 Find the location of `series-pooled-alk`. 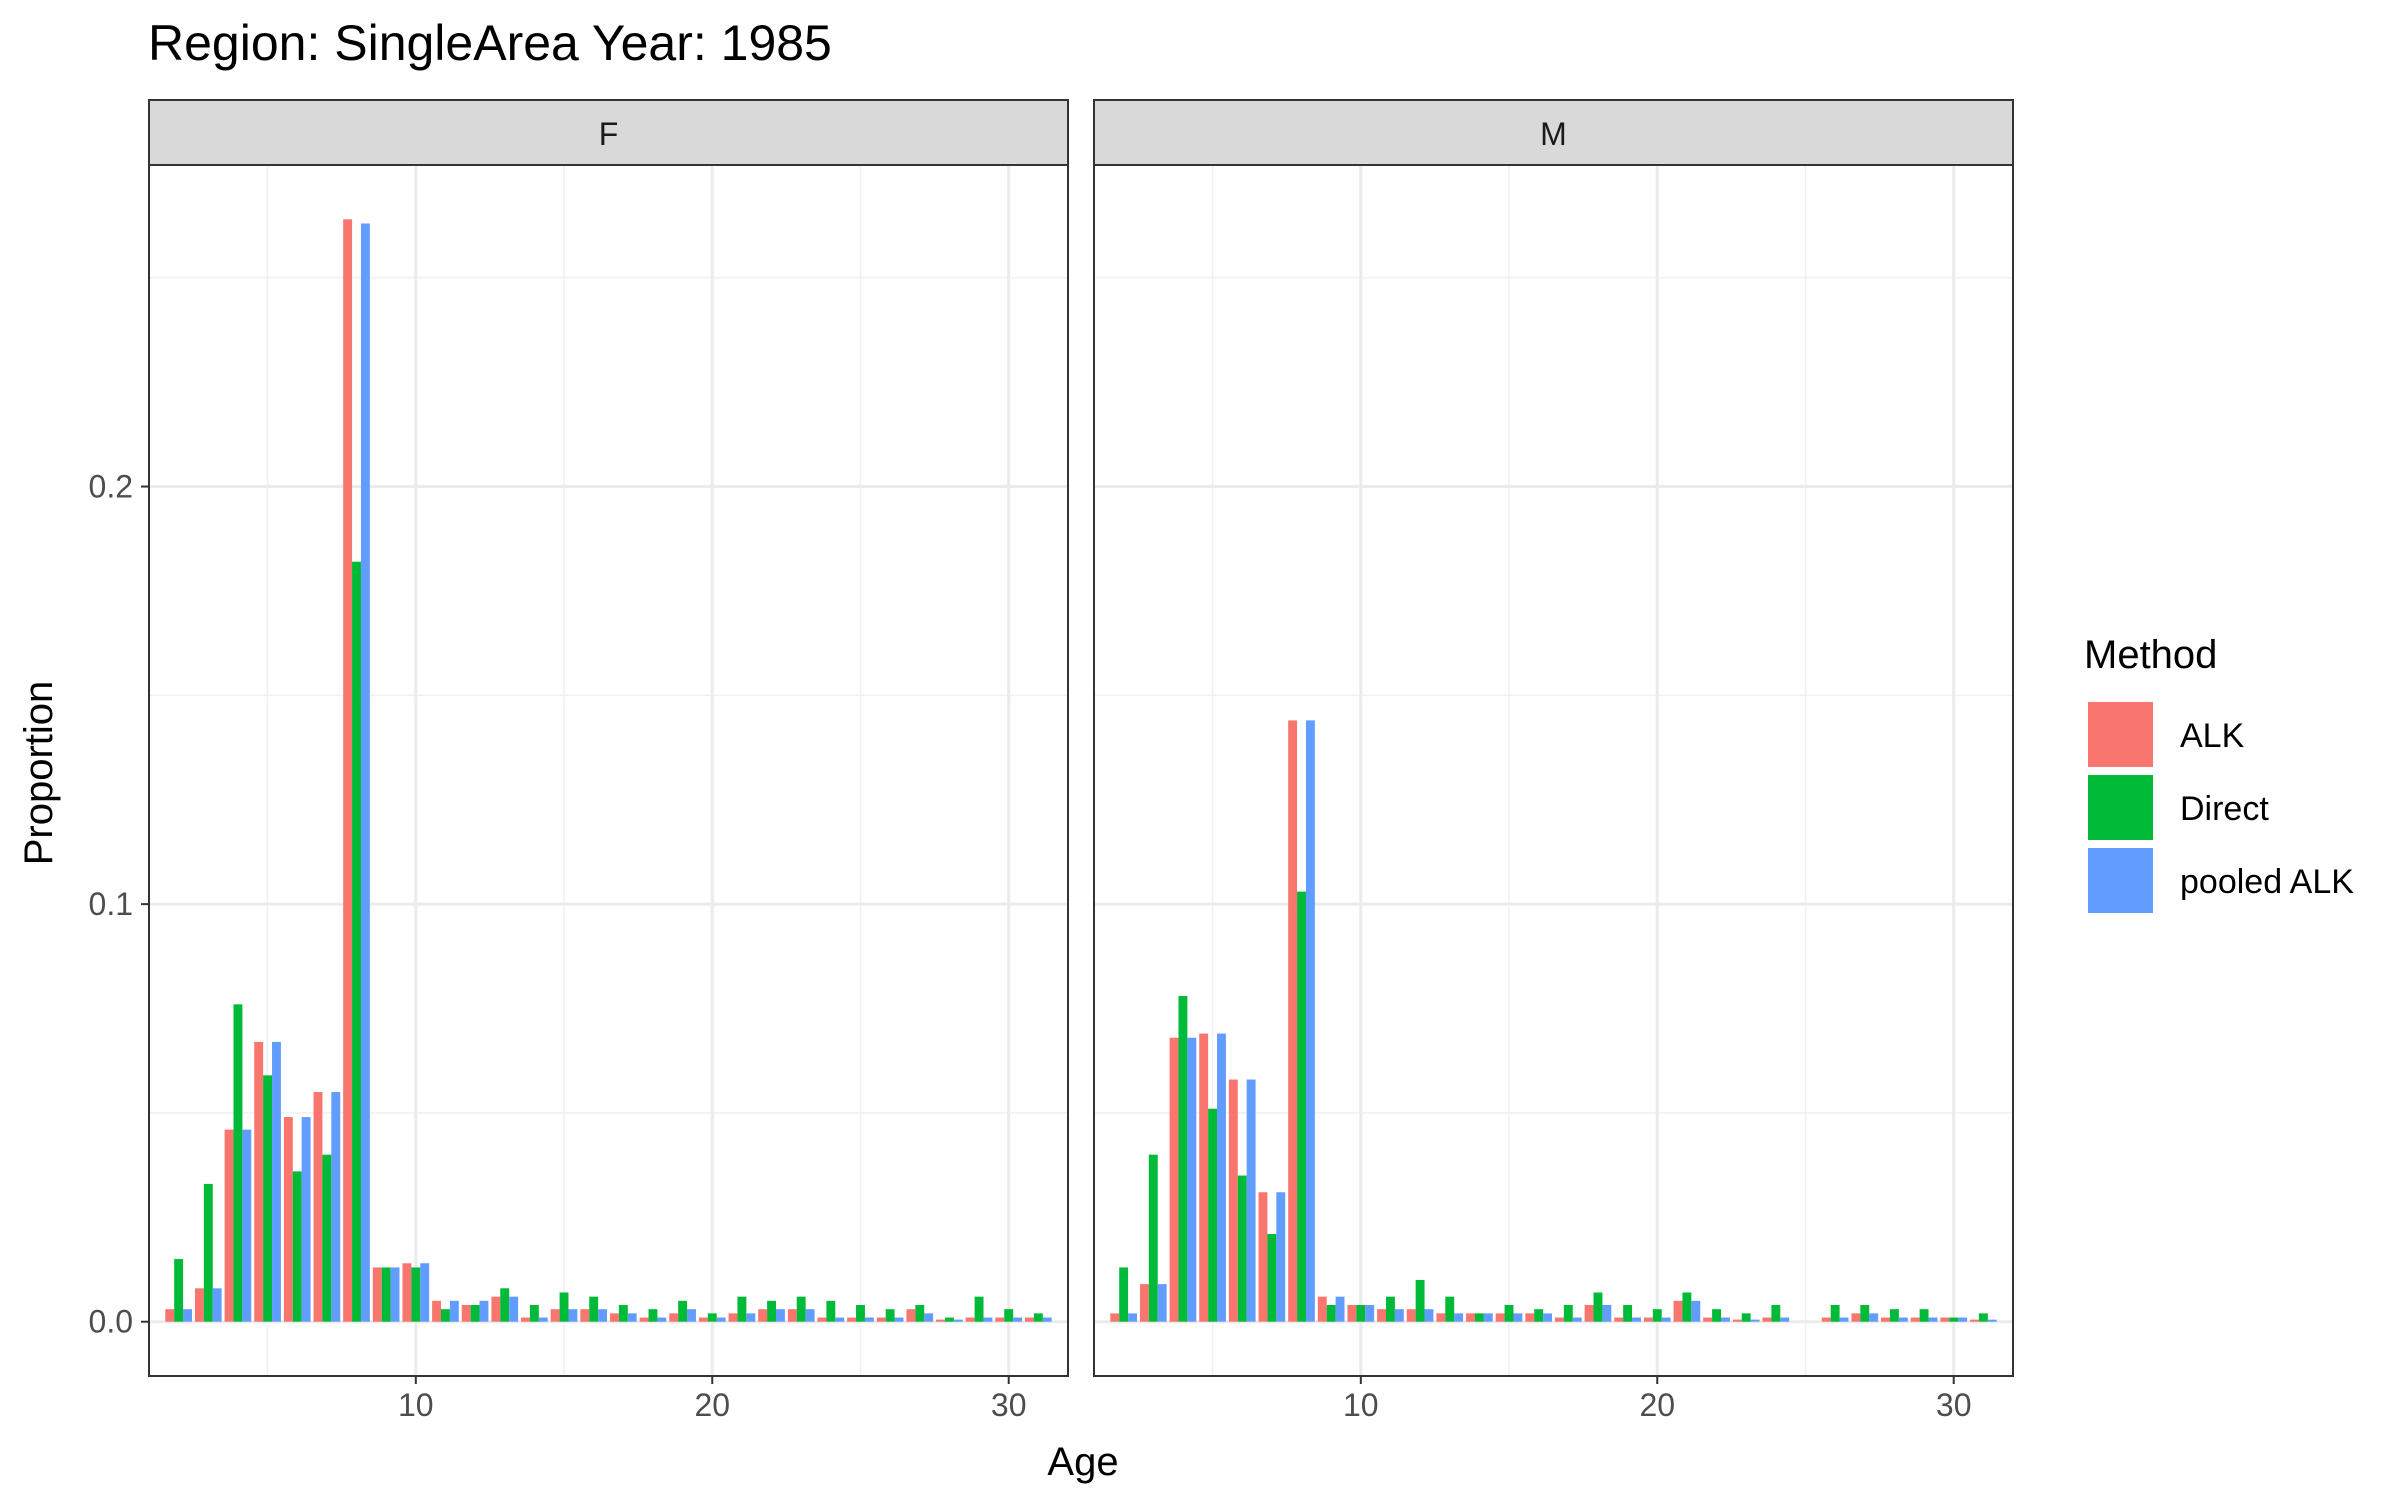

series-pooled-alk is located at coordinates (1562, 1021).